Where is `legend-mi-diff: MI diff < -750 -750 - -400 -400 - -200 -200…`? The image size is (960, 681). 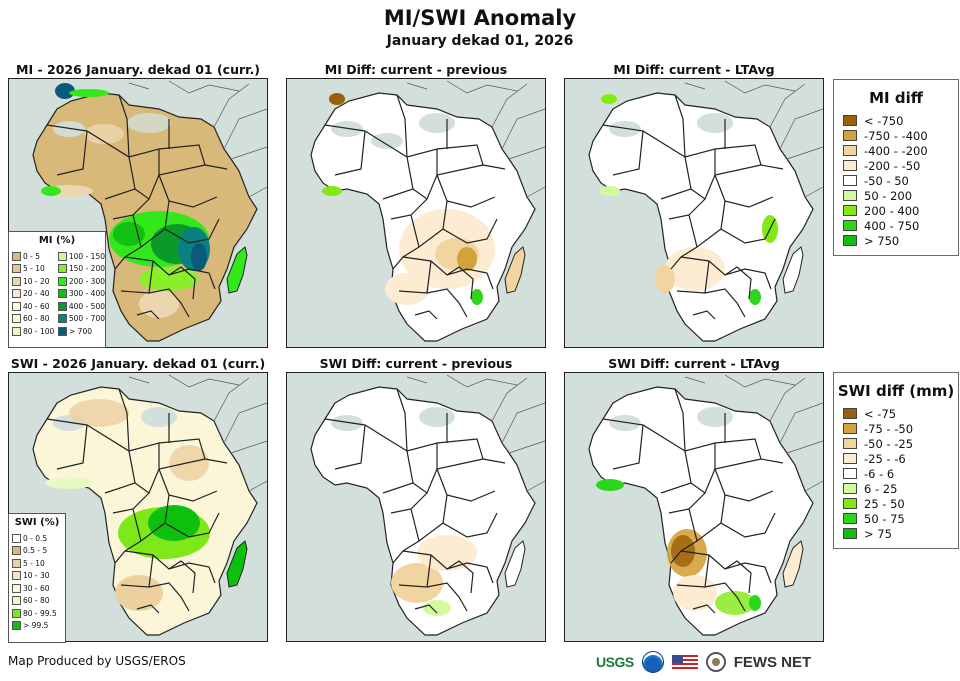
legend-mi-diff: MI diff < -750 -750 - -400 -400 - -200 -200… is located at coordinates (896, 167).